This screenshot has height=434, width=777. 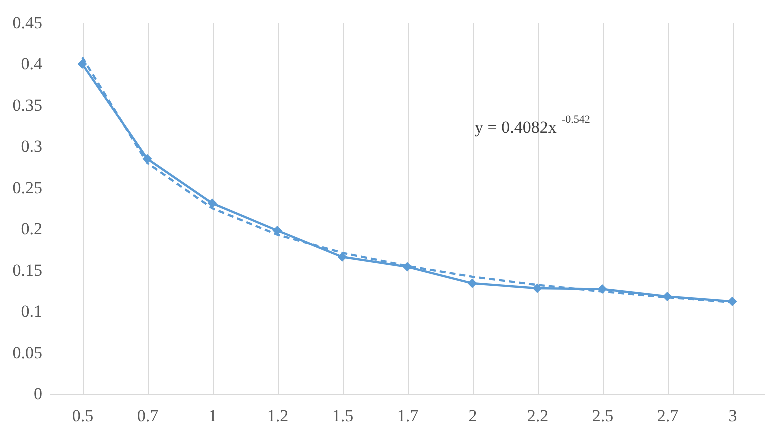 I want to click on x-tick-label: 1.2, so click(x=278, y=416).